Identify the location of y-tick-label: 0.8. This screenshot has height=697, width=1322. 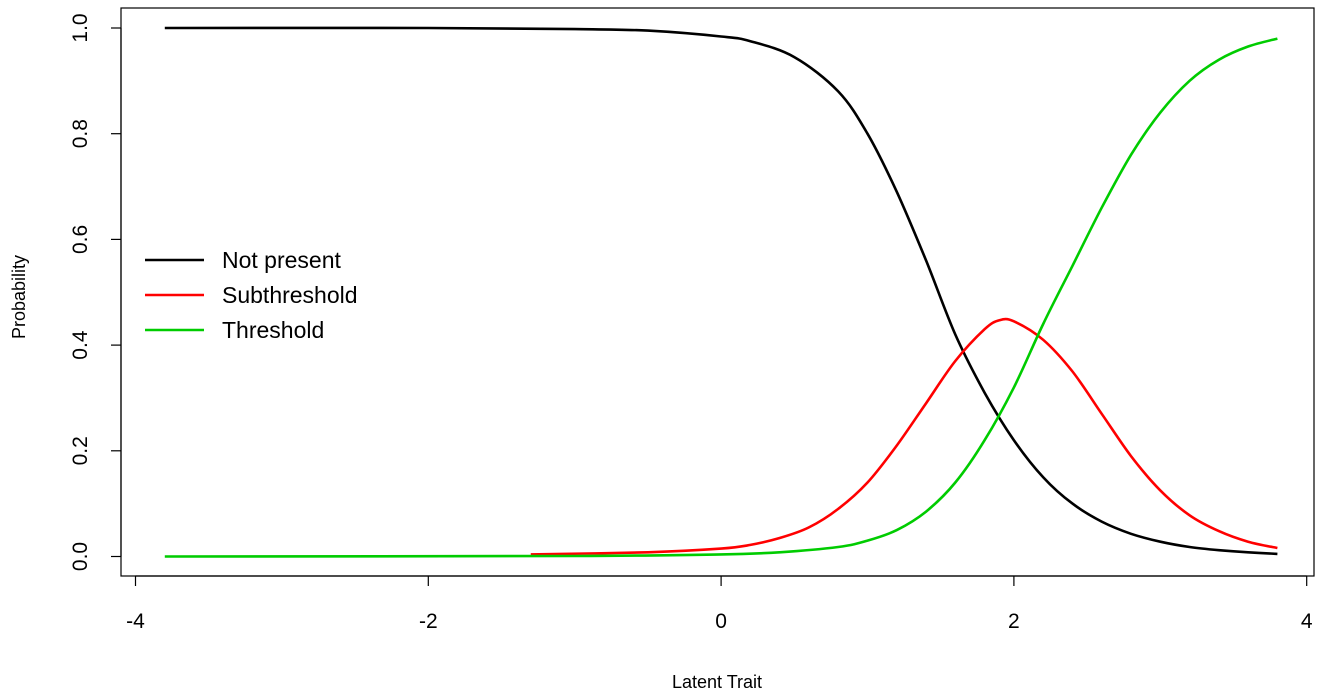
(80, 133).